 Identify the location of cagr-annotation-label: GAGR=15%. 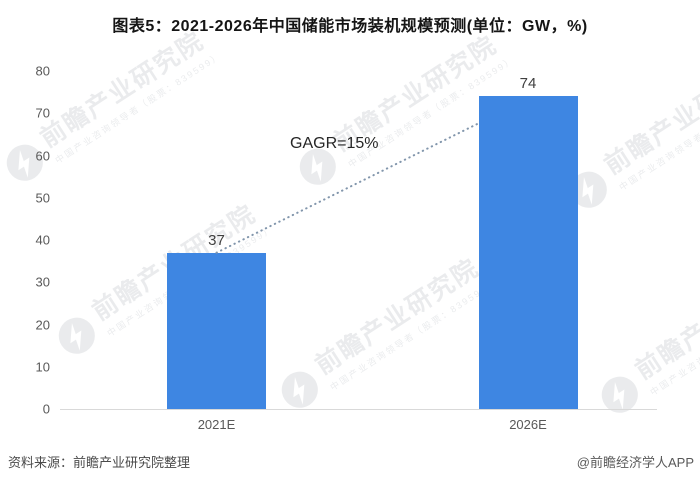
(334, 143).